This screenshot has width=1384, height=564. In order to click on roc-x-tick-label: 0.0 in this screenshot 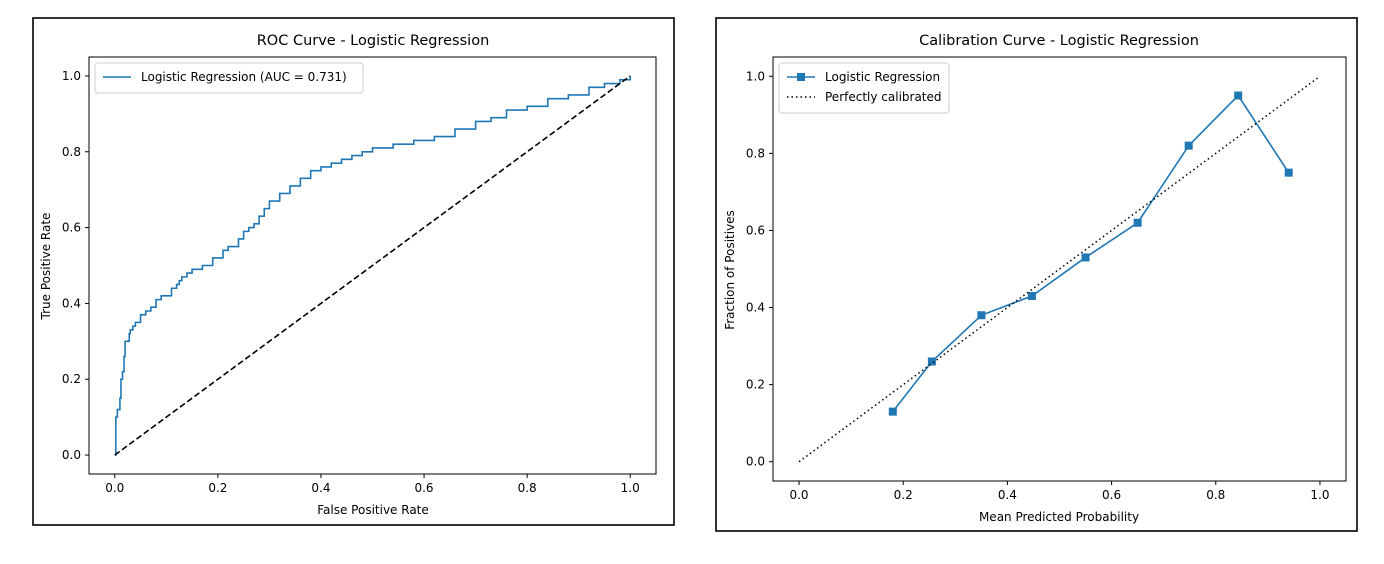, I will do `click(114, 488)`.